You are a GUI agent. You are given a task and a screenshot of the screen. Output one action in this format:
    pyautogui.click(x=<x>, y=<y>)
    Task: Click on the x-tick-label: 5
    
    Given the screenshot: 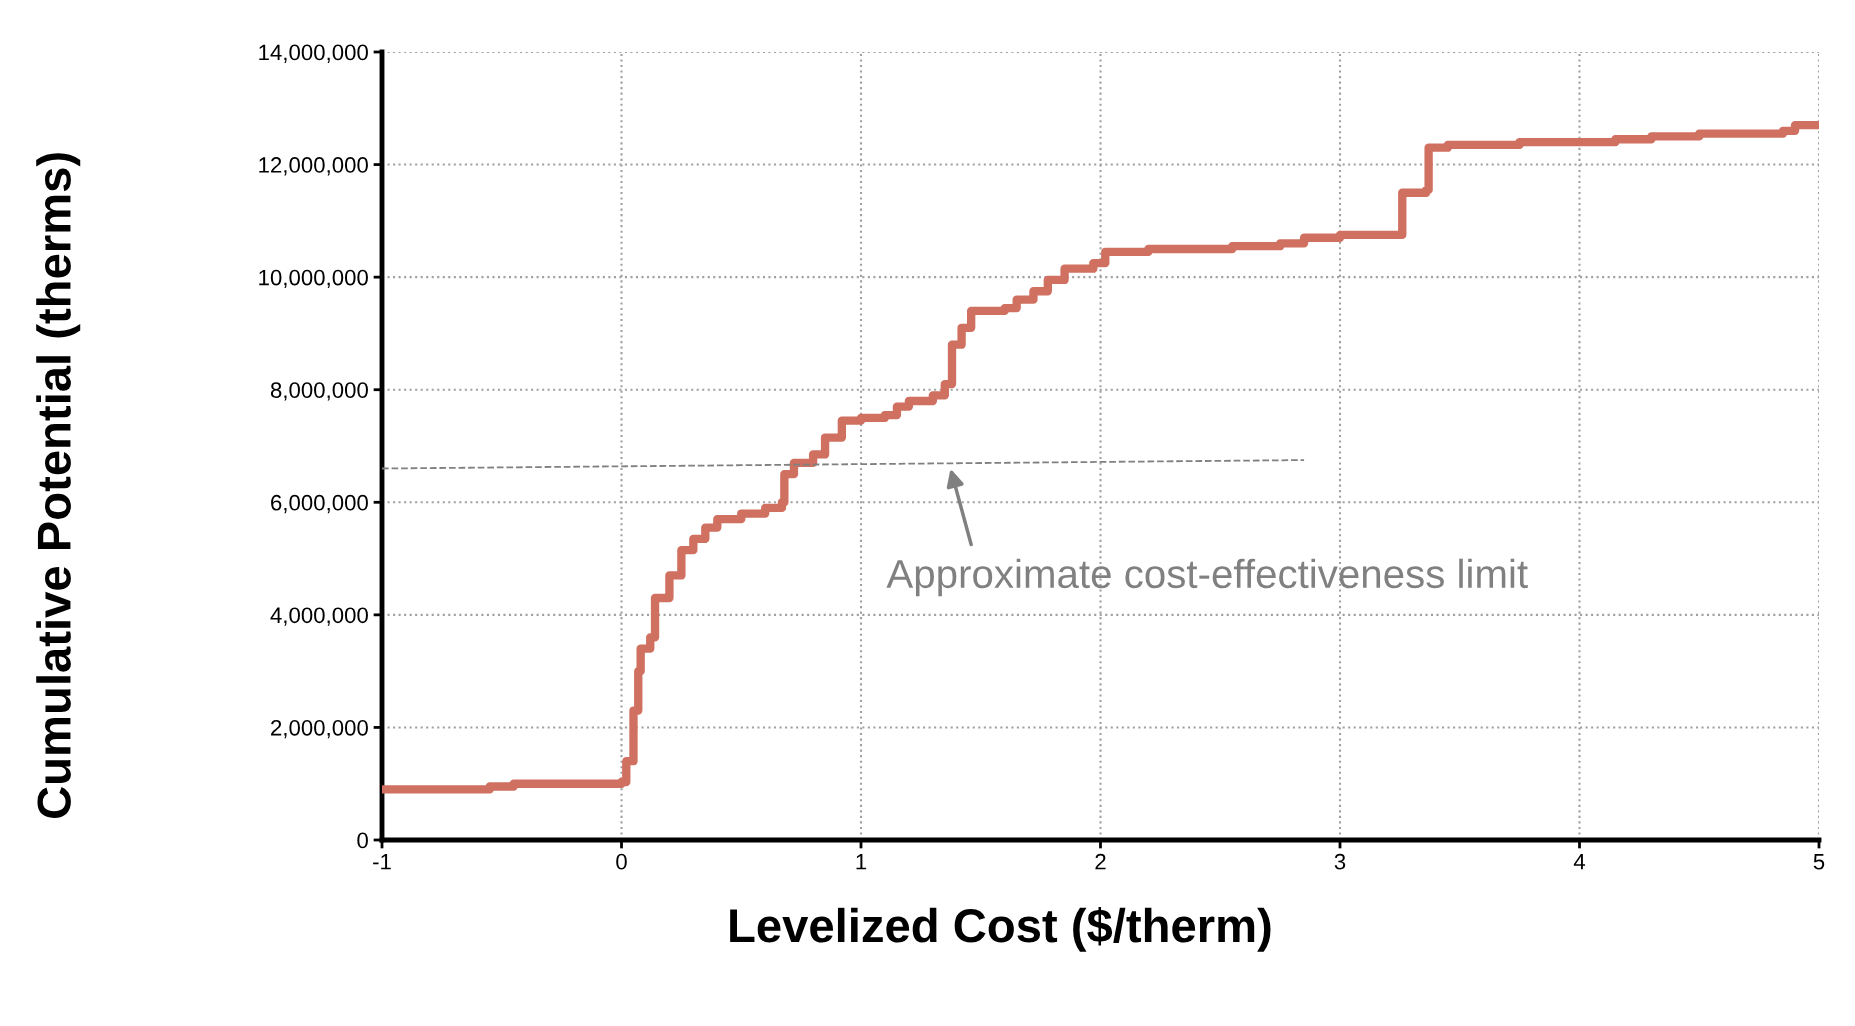 What is the action you would take?
    pyautogui.click(x=1819, y=862)
    